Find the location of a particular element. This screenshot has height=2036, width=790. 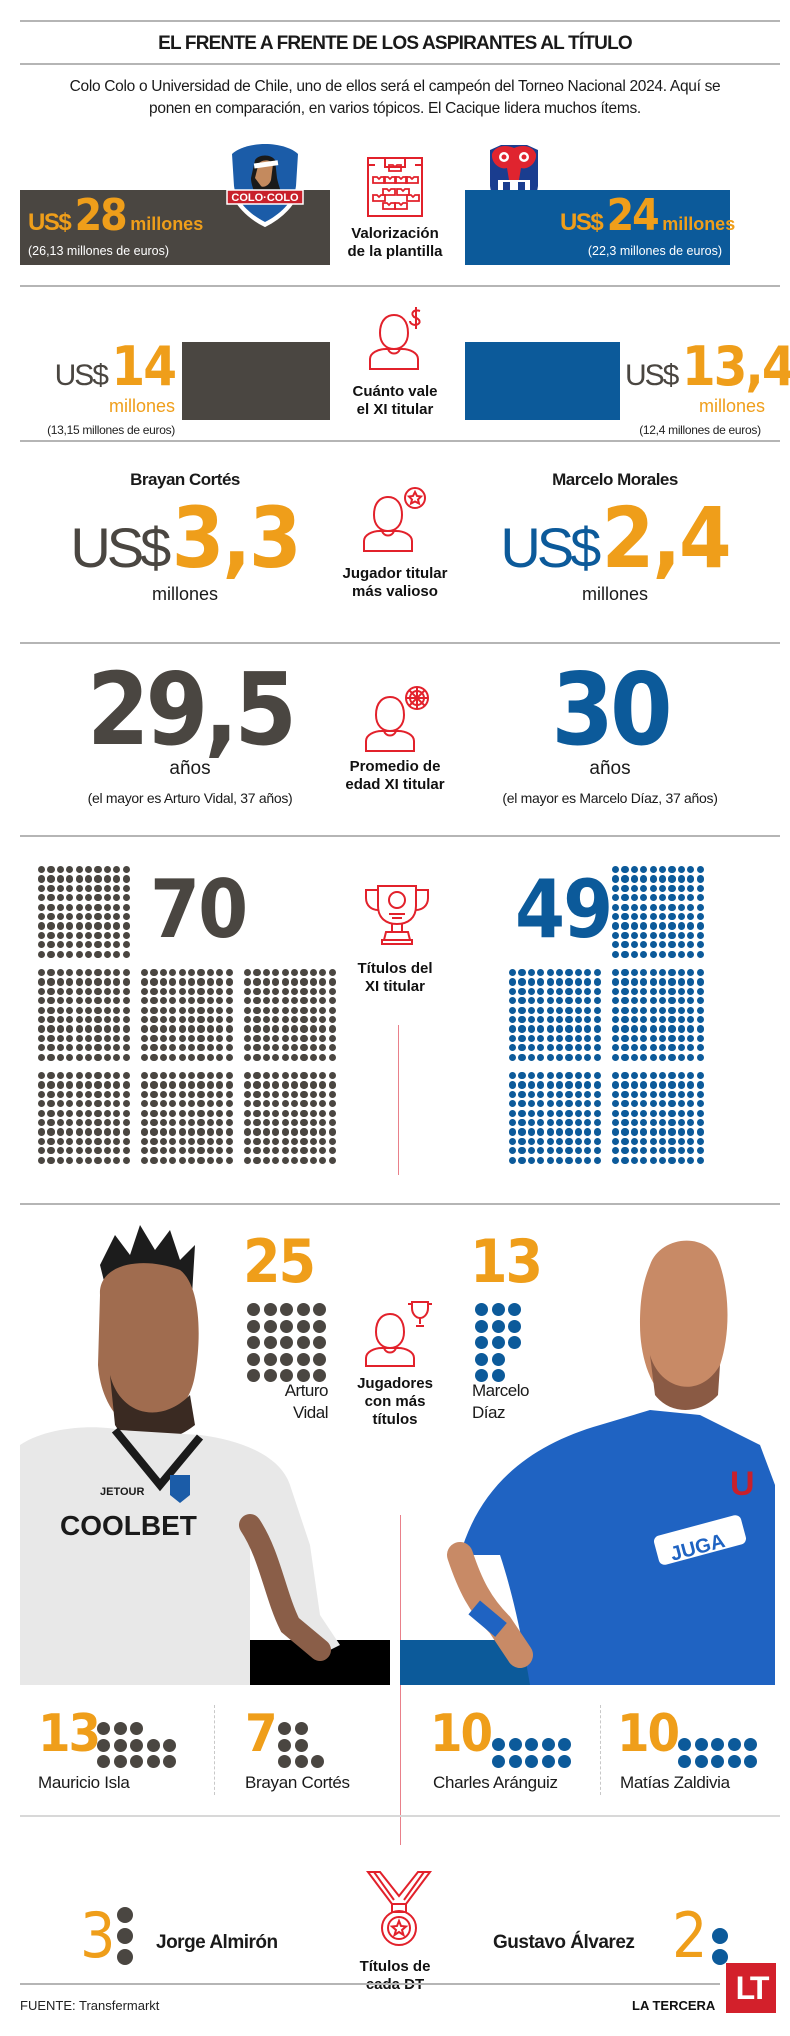

dot-grid is located at coordinates (187, 1118).